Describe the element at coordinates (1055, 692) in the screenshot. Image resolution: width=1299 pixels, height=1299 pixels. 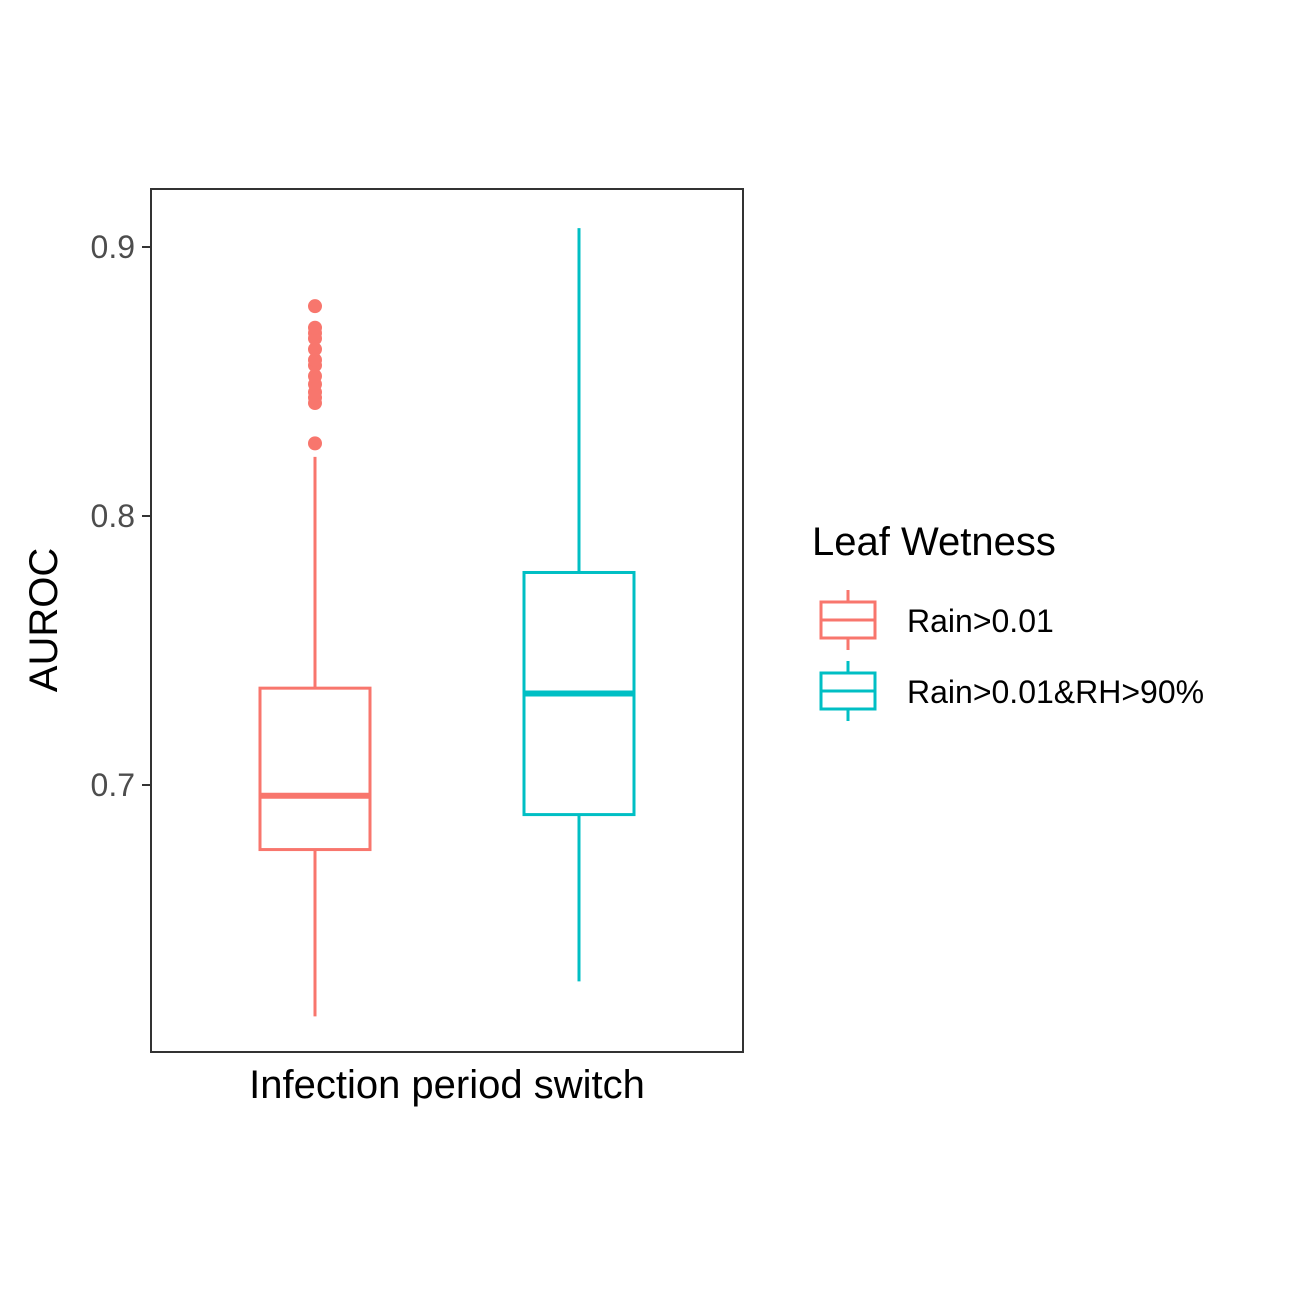
I see `legend-label: Rain>0.01&RH>90%` at that location.